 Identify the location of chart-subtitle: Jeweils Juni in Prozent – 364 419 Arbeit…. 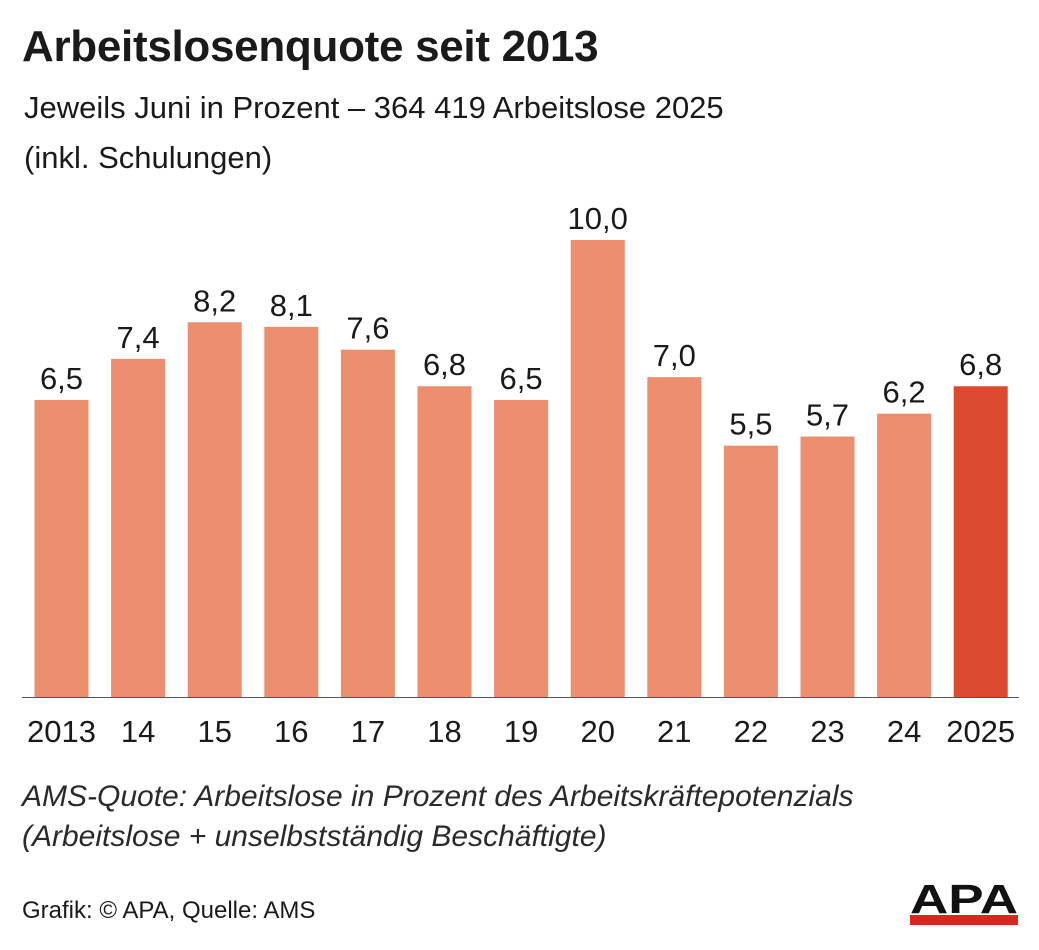
(374, 107).